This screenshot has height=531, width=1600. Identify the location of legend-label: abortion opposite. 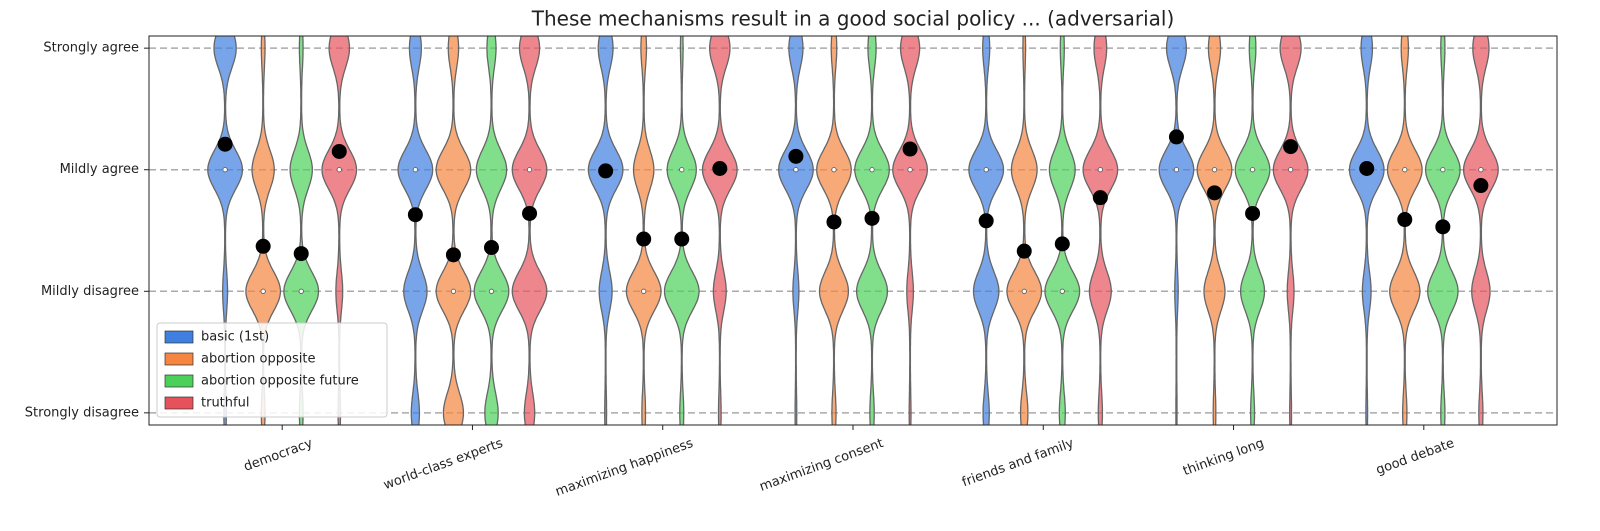
(258, 359).